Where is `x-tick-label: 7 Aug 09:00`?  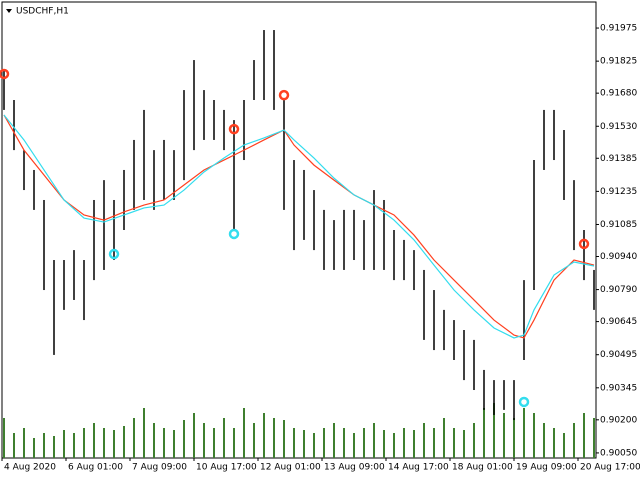
x-tick-label: 7 Aug 09:00 is located at coordinates (159, 468).